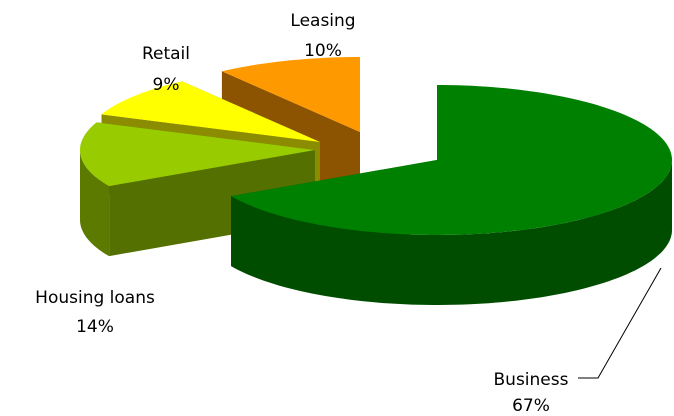  Describe the element at coordinates (95, 327) in the screenshot. I see `value-label: 14%` at that location.